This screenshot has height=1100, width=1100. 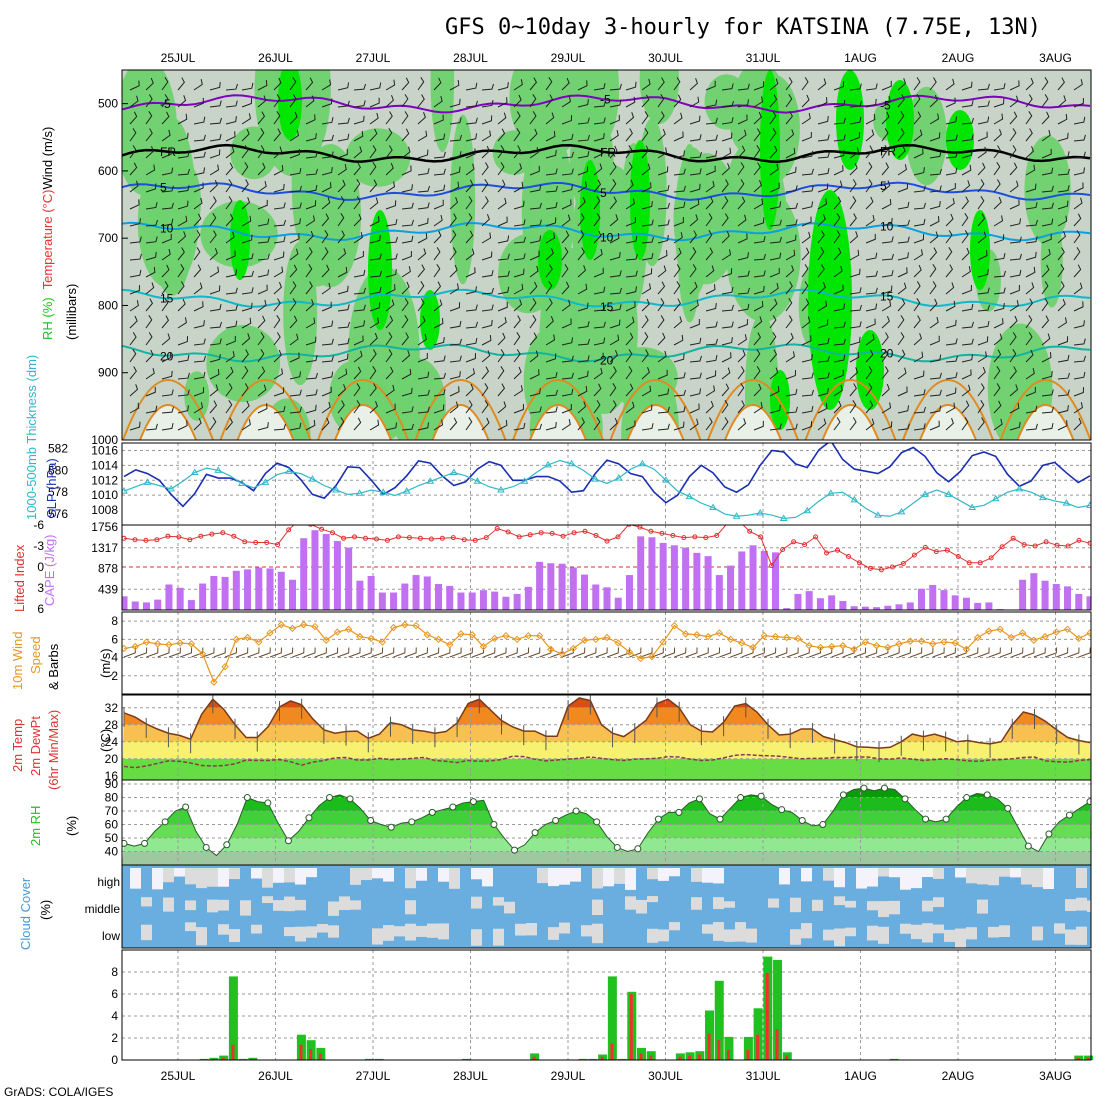 I want to click on wind-units-label: (m/s), so click(x=105, y=663).